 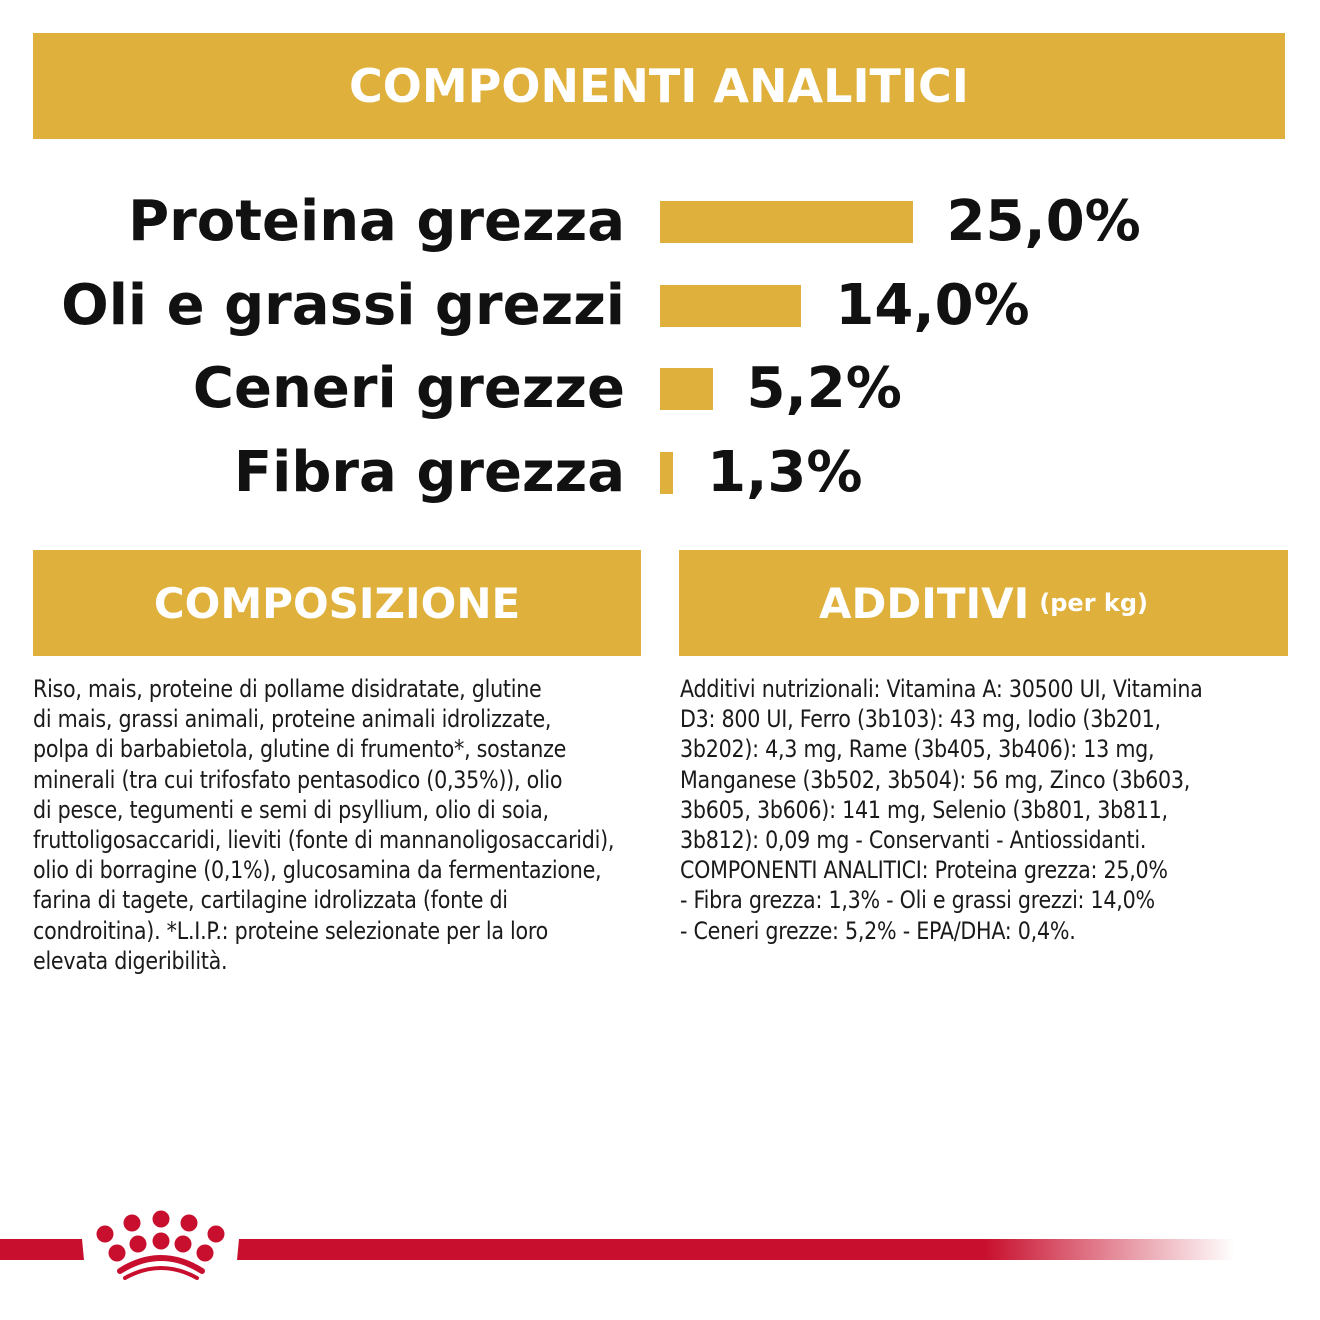 I want to click on red-stripe-right, so click(x=736, y=1249).